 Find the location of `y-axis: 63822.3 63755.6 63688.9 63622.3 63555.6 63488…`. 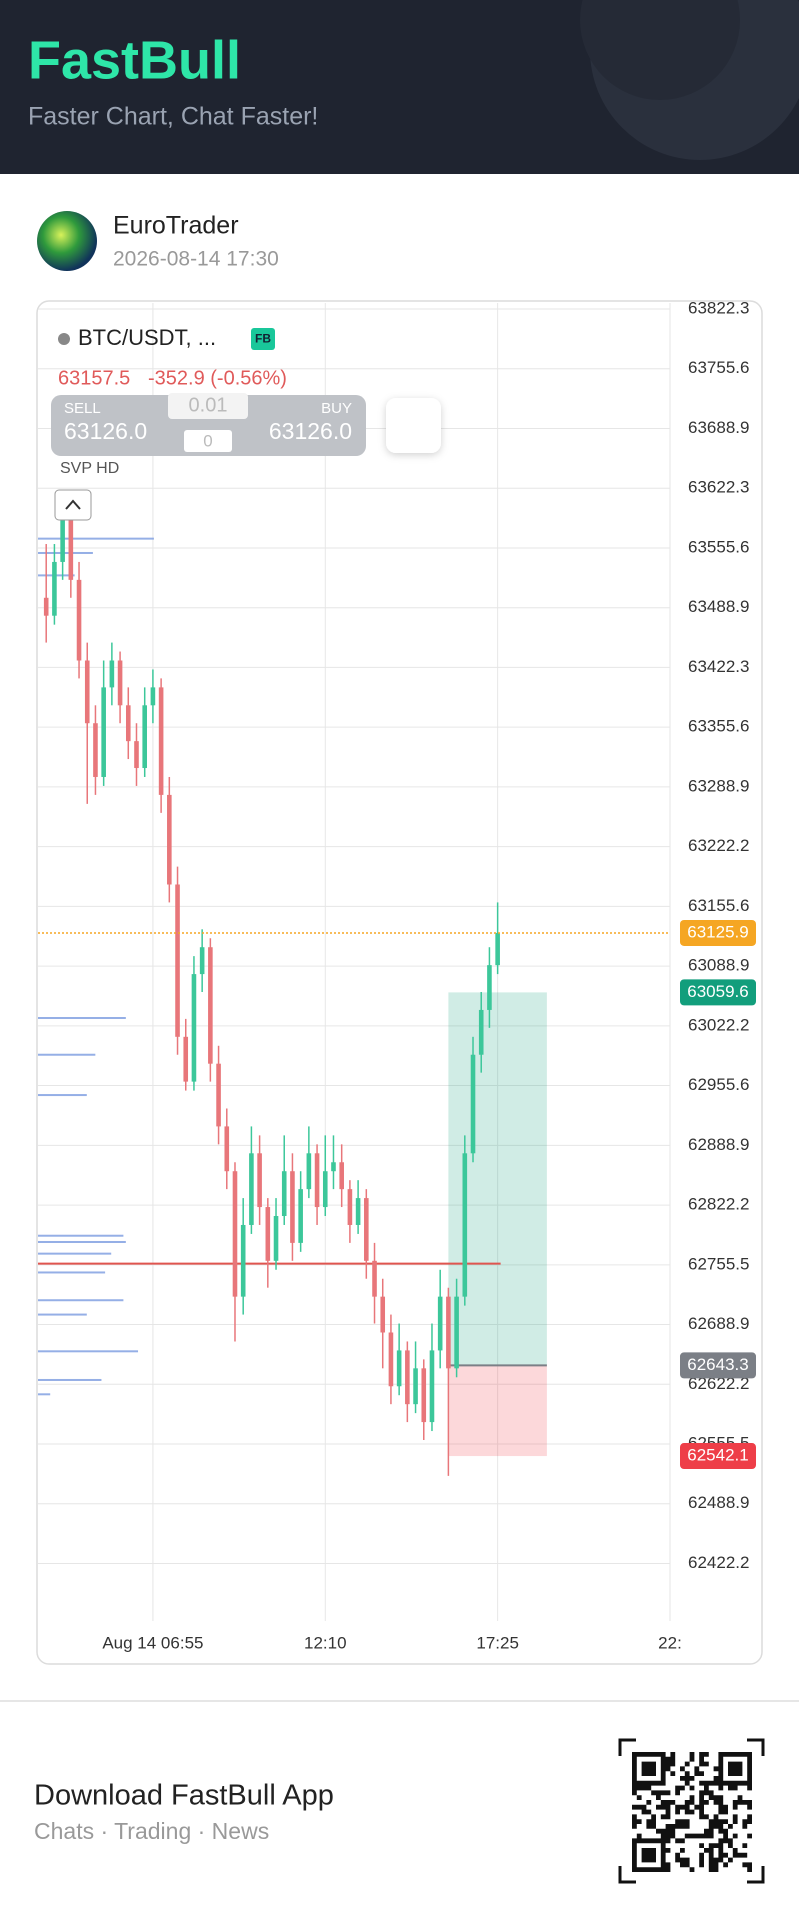

y-axis: 63822.3 63755.6 63688.9 63622.3 63555.6 63488… is located at coordinates (718, 934).